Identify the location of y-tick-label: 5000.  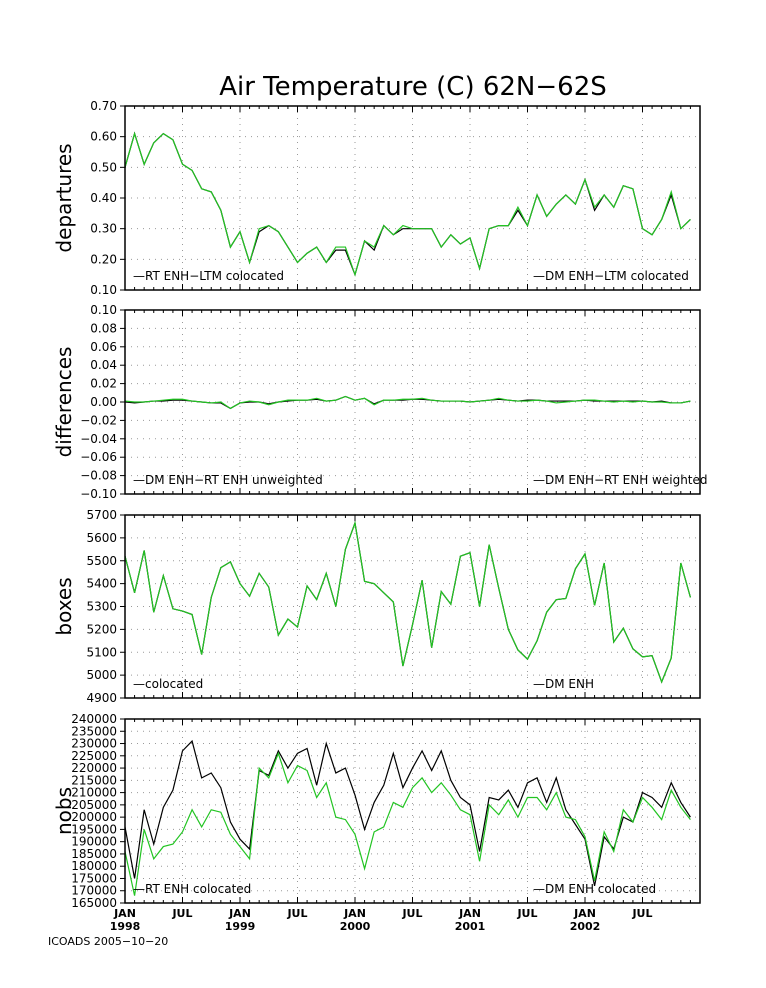
(101, 675).